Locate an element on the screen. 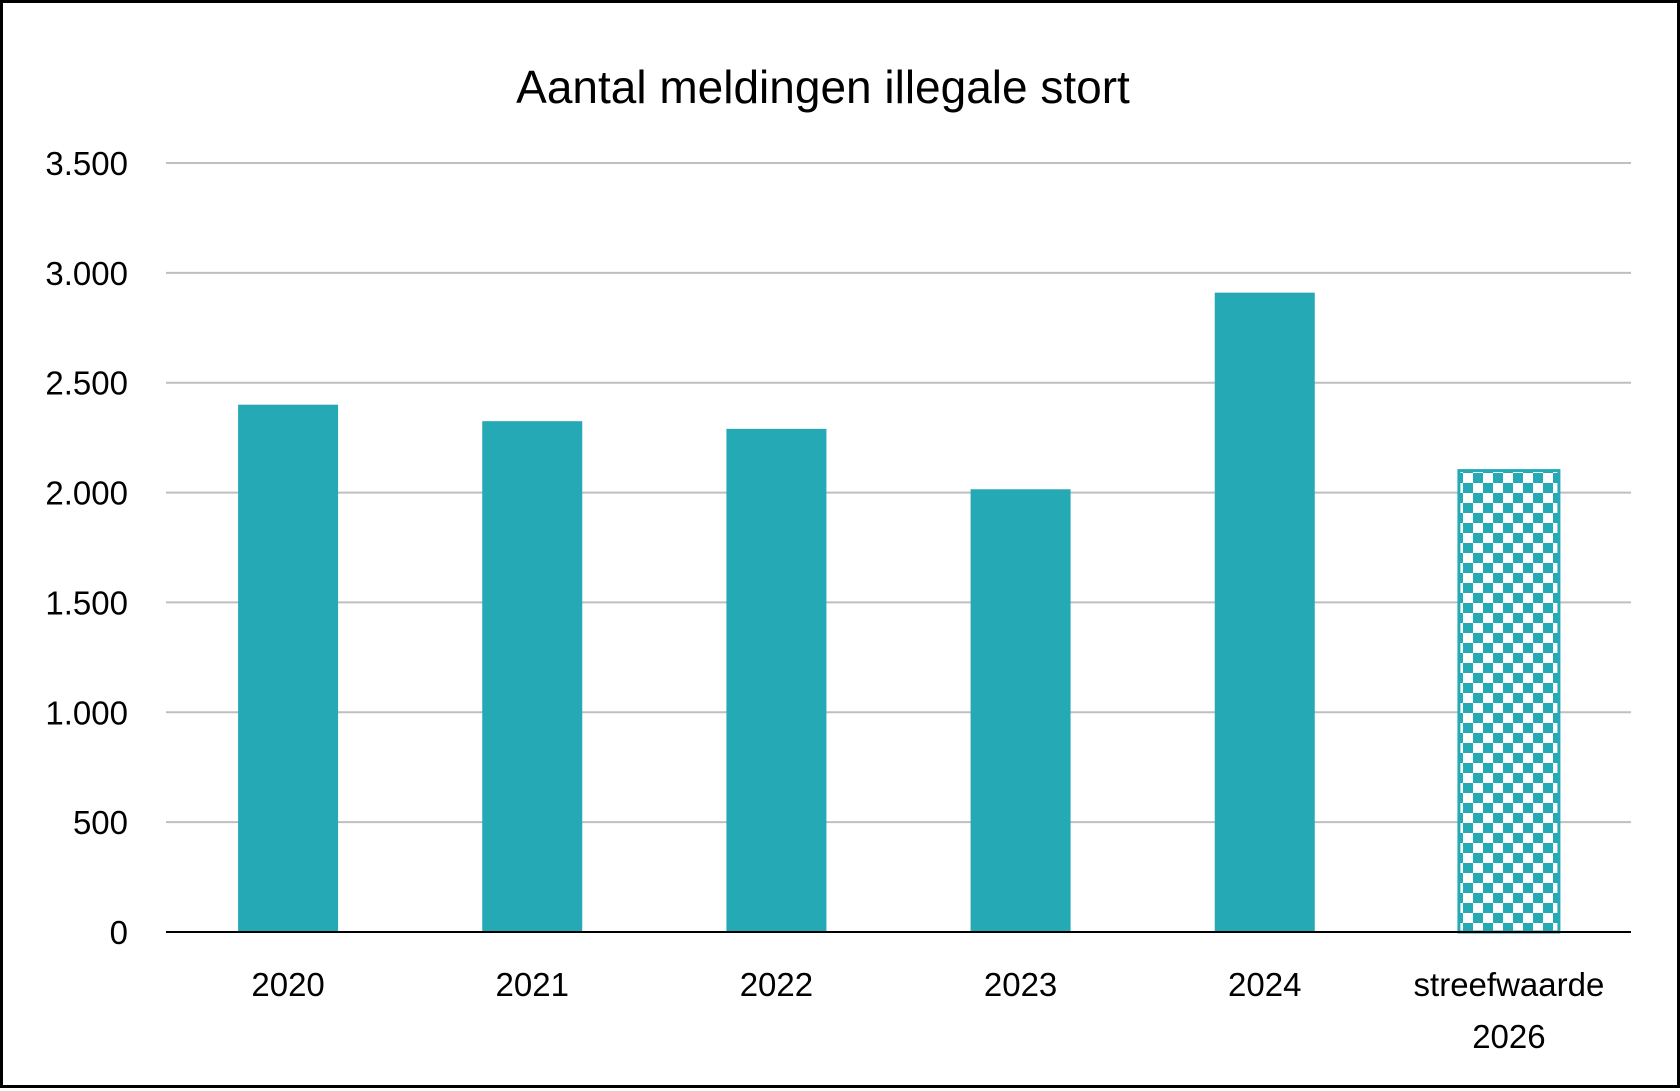 This screenshot has width=1680, height=1091. x-category-label-line: 2024 is located at coordinates (1264, 984).